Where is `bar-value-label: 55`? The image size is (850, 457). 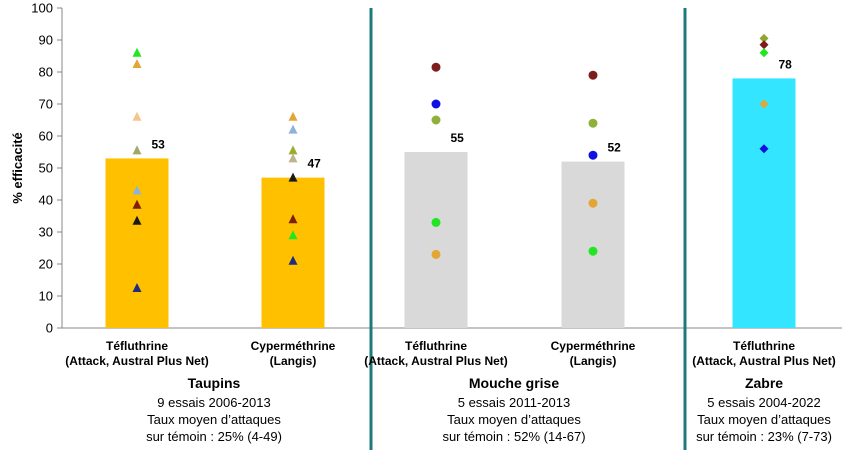 bar-value-label: 55 is located at coordinates (458, 138).